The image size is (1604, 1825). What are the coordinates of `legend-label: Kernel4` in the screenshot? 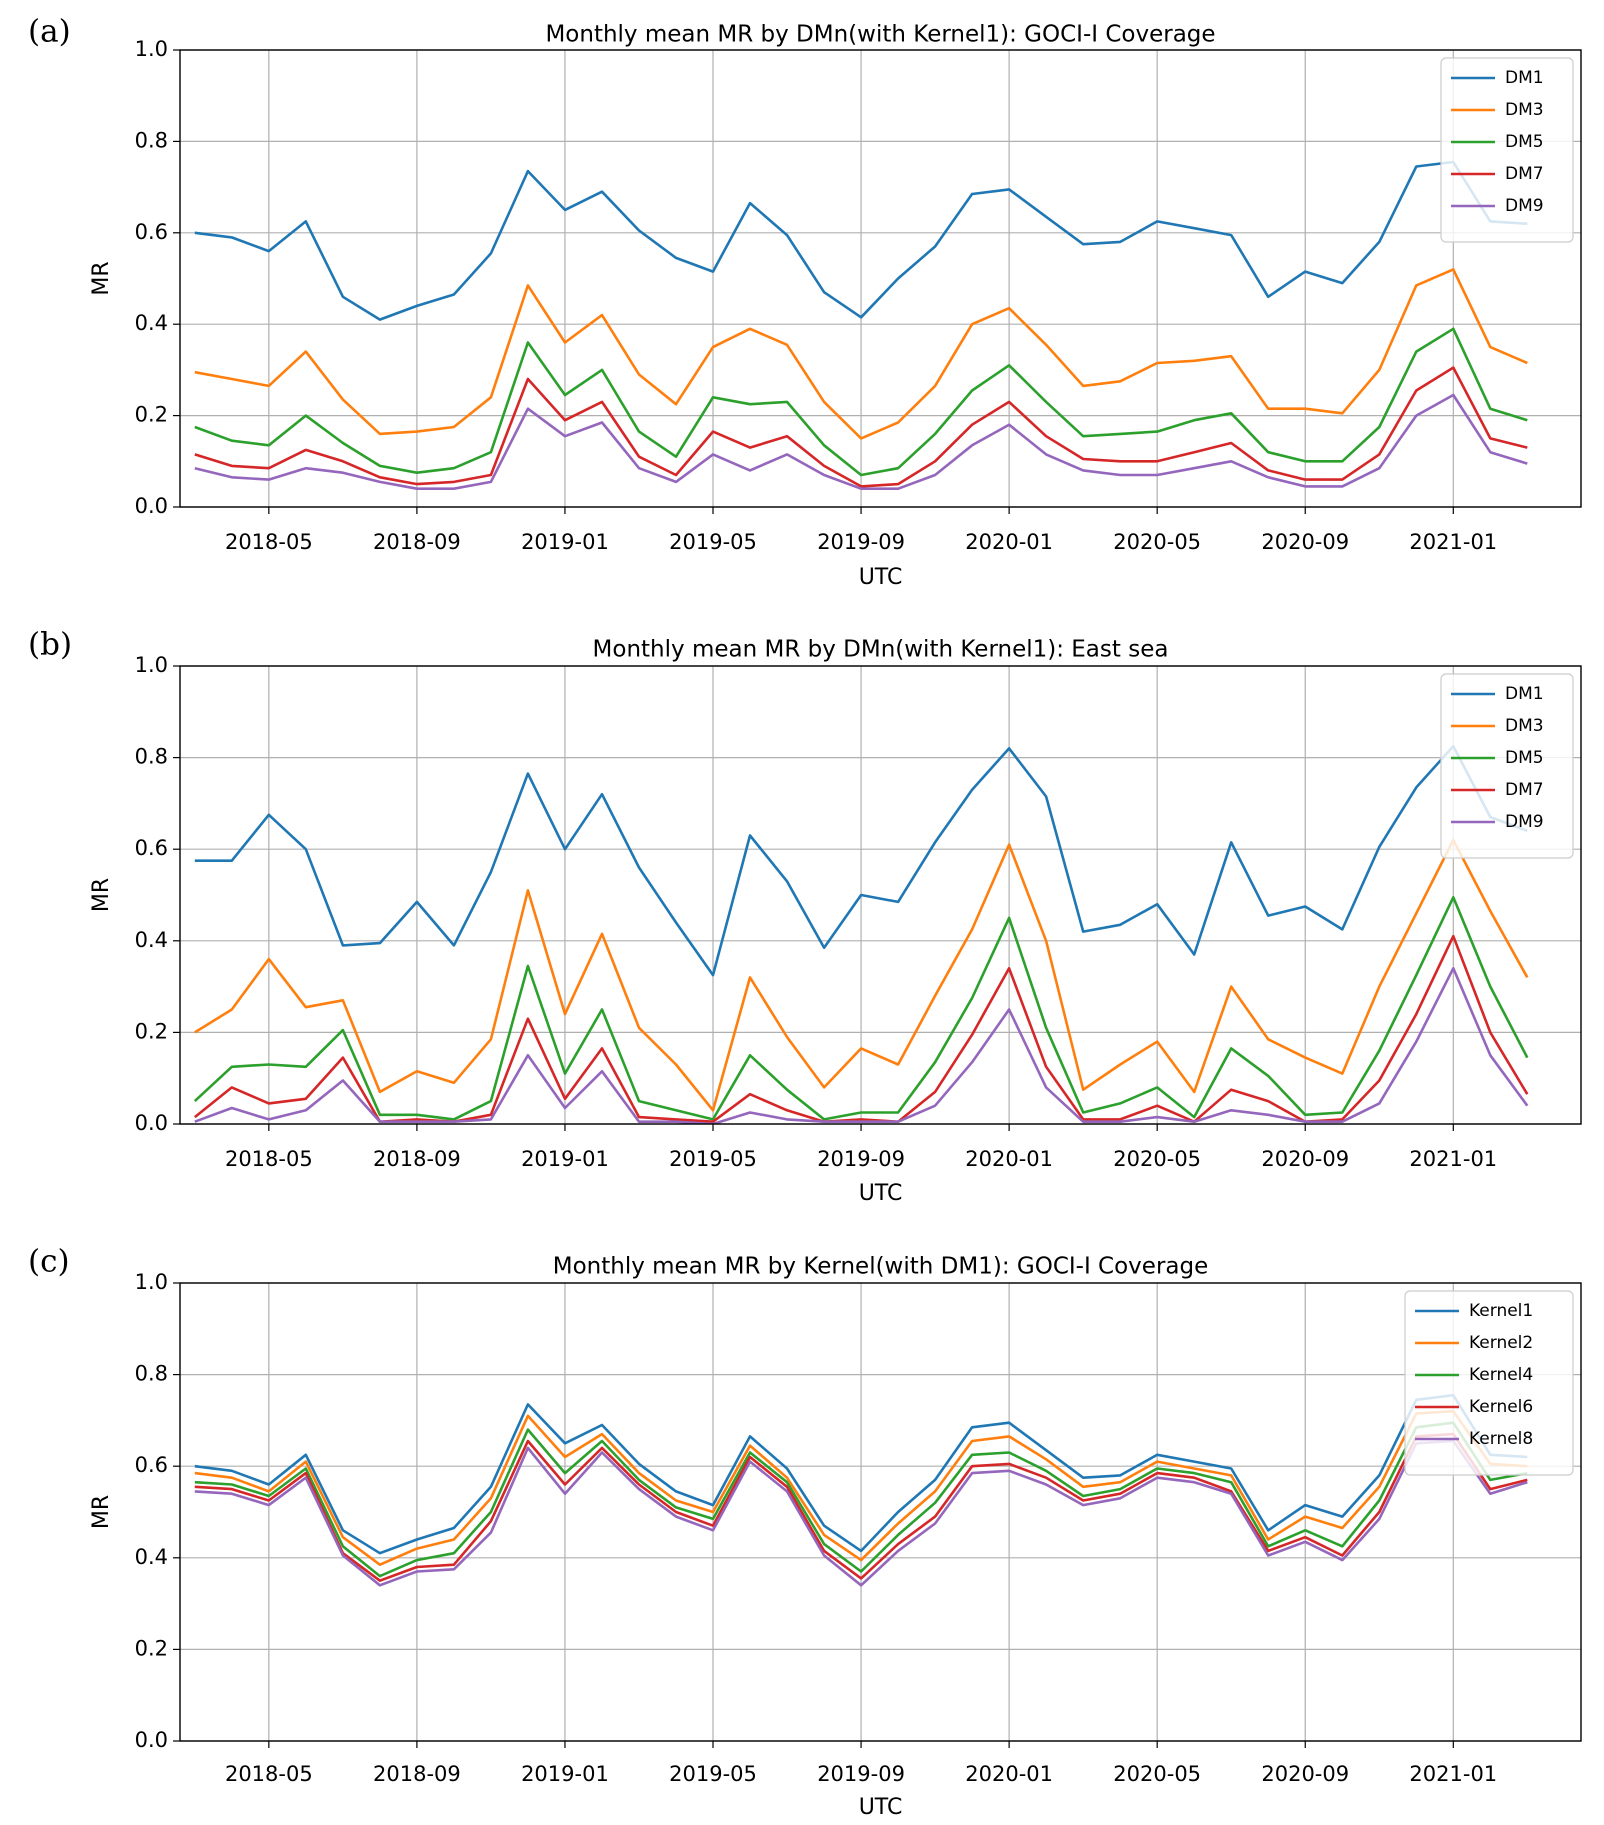 It's located at (1501, 1375).